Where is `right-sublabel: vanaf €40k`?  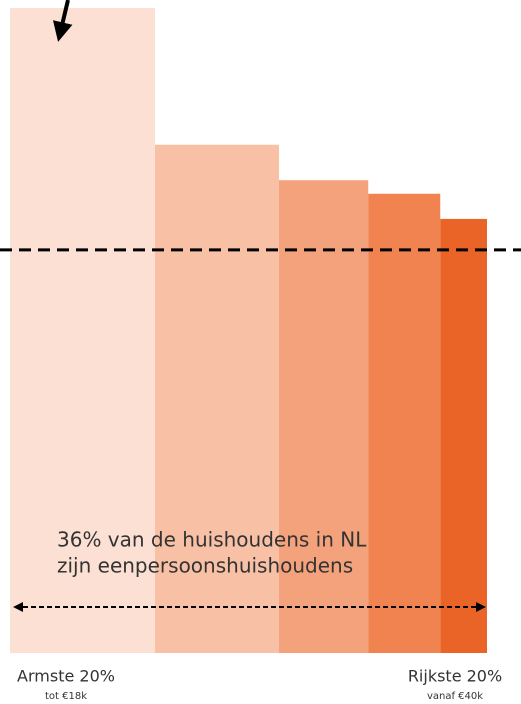
right-sublabel: vanaf €40k is located at coordinates (455, 696).